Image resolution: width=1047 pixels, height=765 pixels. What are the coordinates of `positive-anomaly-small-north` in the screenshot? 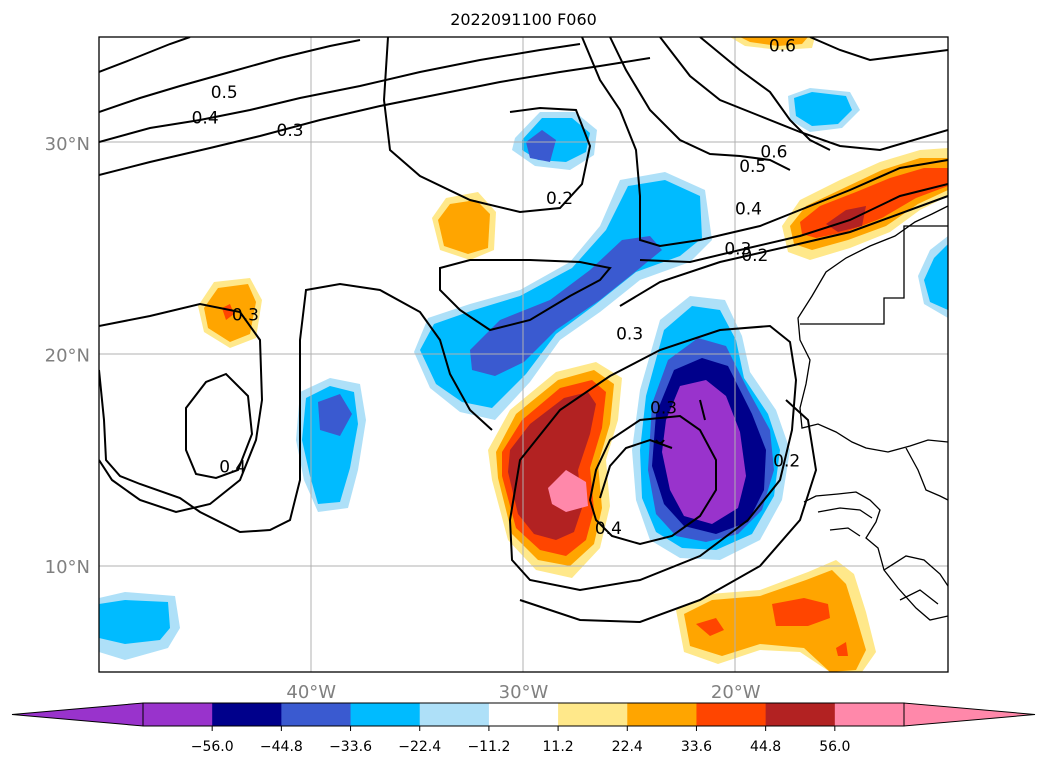 It's located at (464, 226).